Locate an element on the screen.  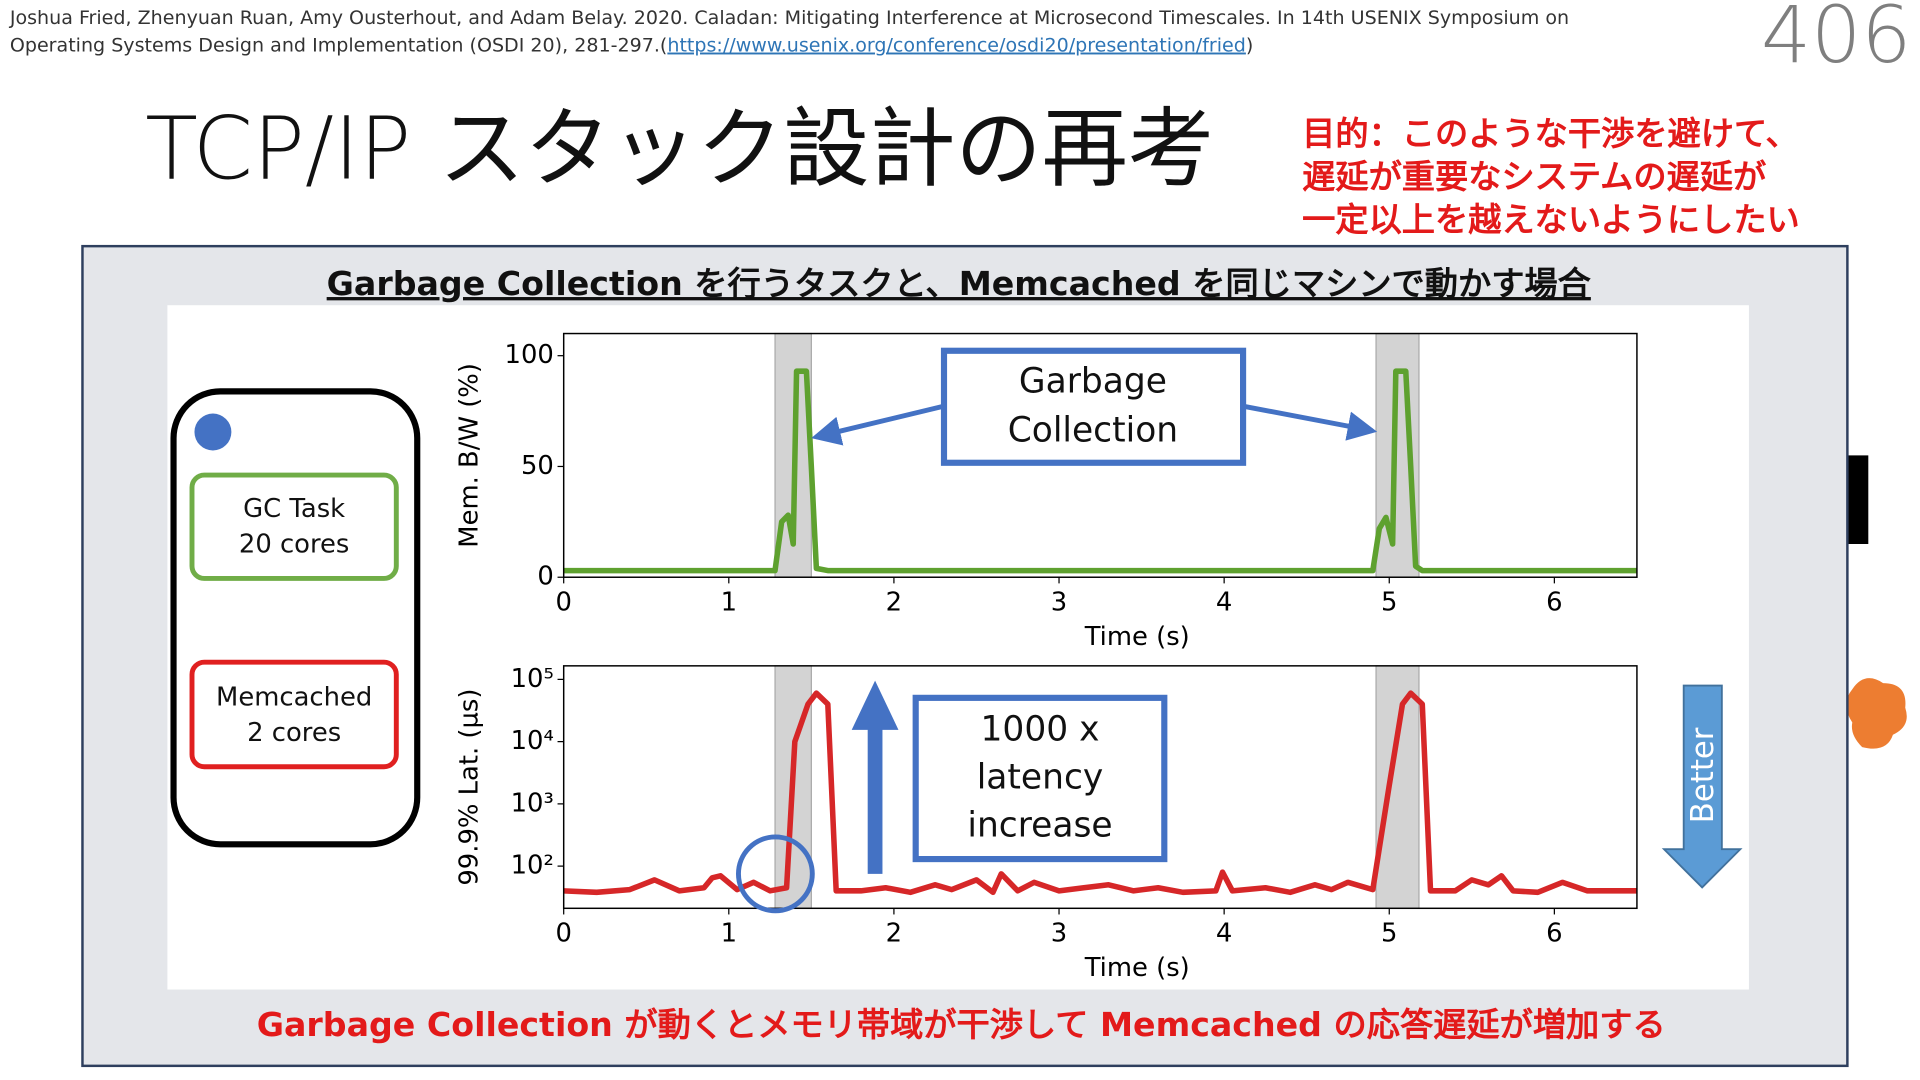
box-label: 2 cores is located at coordinates (294, 733).